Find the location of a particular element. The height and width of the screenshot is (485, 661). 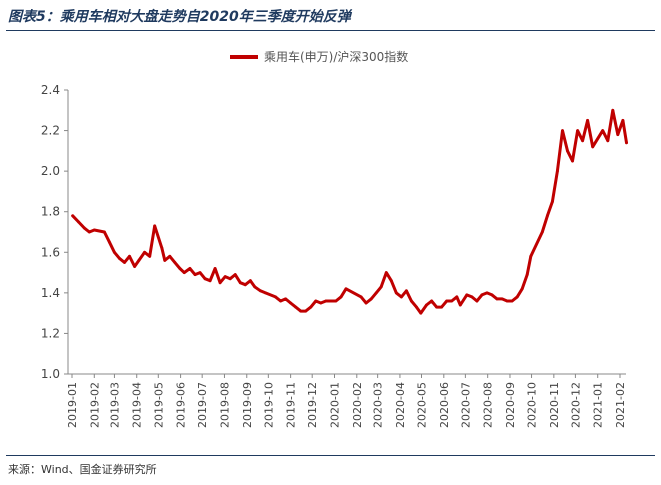

x-tick-label: 2019-04 is located at coordinates (137, 405).